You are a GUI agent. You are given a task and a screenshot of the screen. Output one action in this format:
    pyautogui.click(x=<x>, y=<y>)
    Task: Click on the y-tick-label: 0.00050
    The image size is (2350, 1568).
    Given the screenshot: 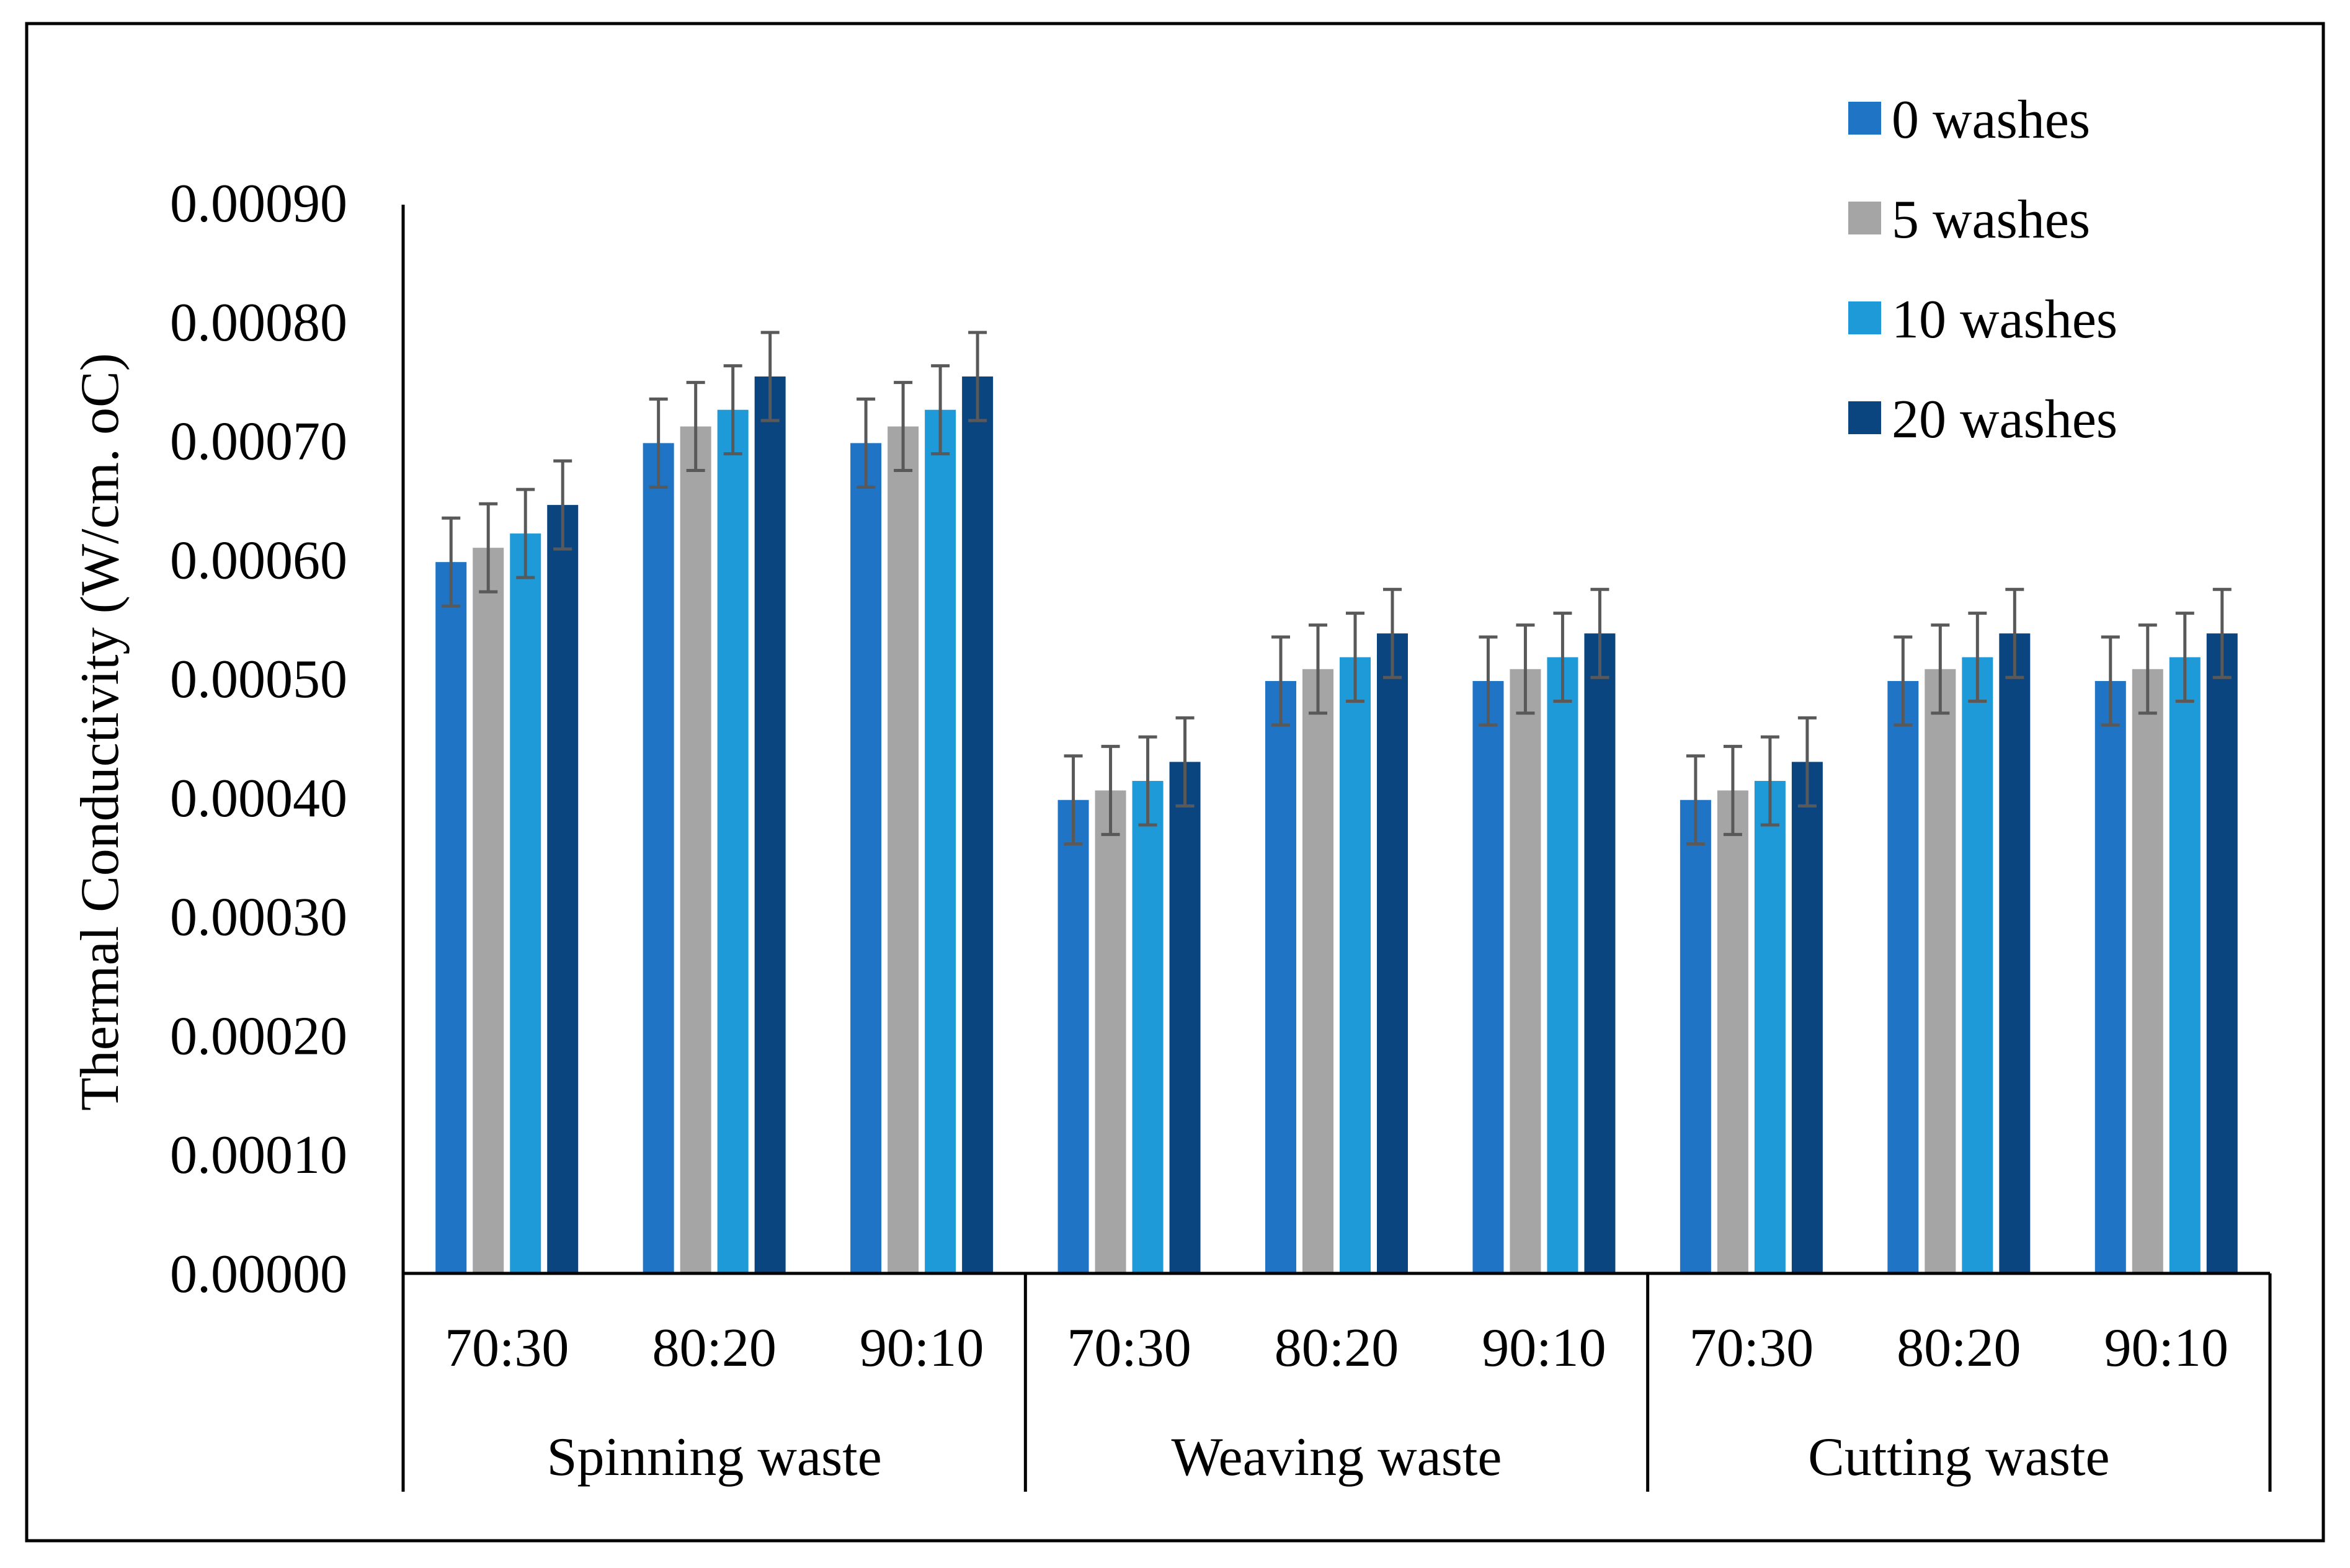 What is the action you would take?
    pyautogui.click(x=258, y=679)
    